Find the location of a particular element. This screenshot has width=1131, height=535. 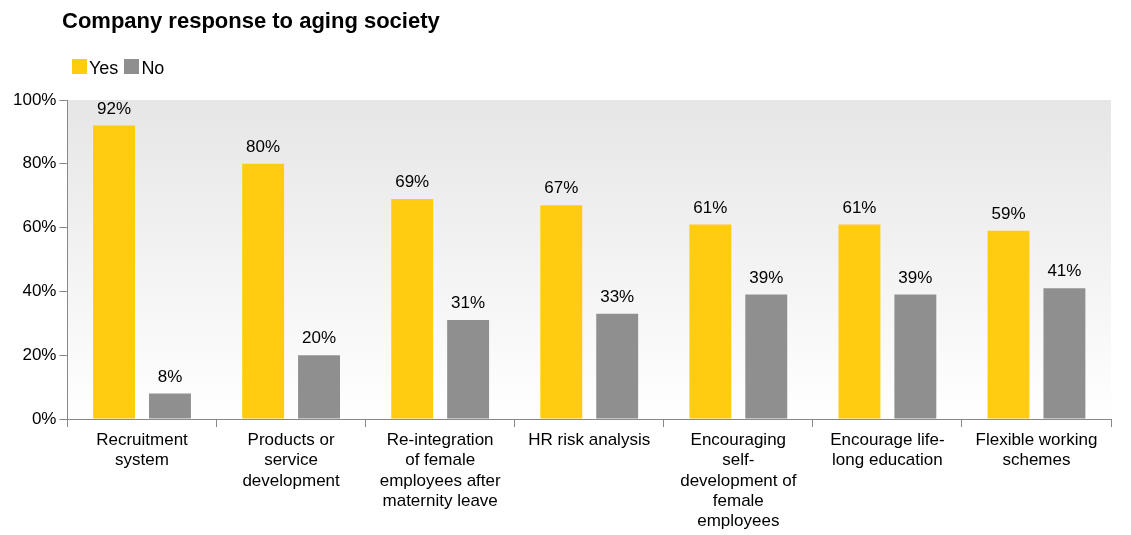

data-label: 31% is located at coordinates (468, 303).